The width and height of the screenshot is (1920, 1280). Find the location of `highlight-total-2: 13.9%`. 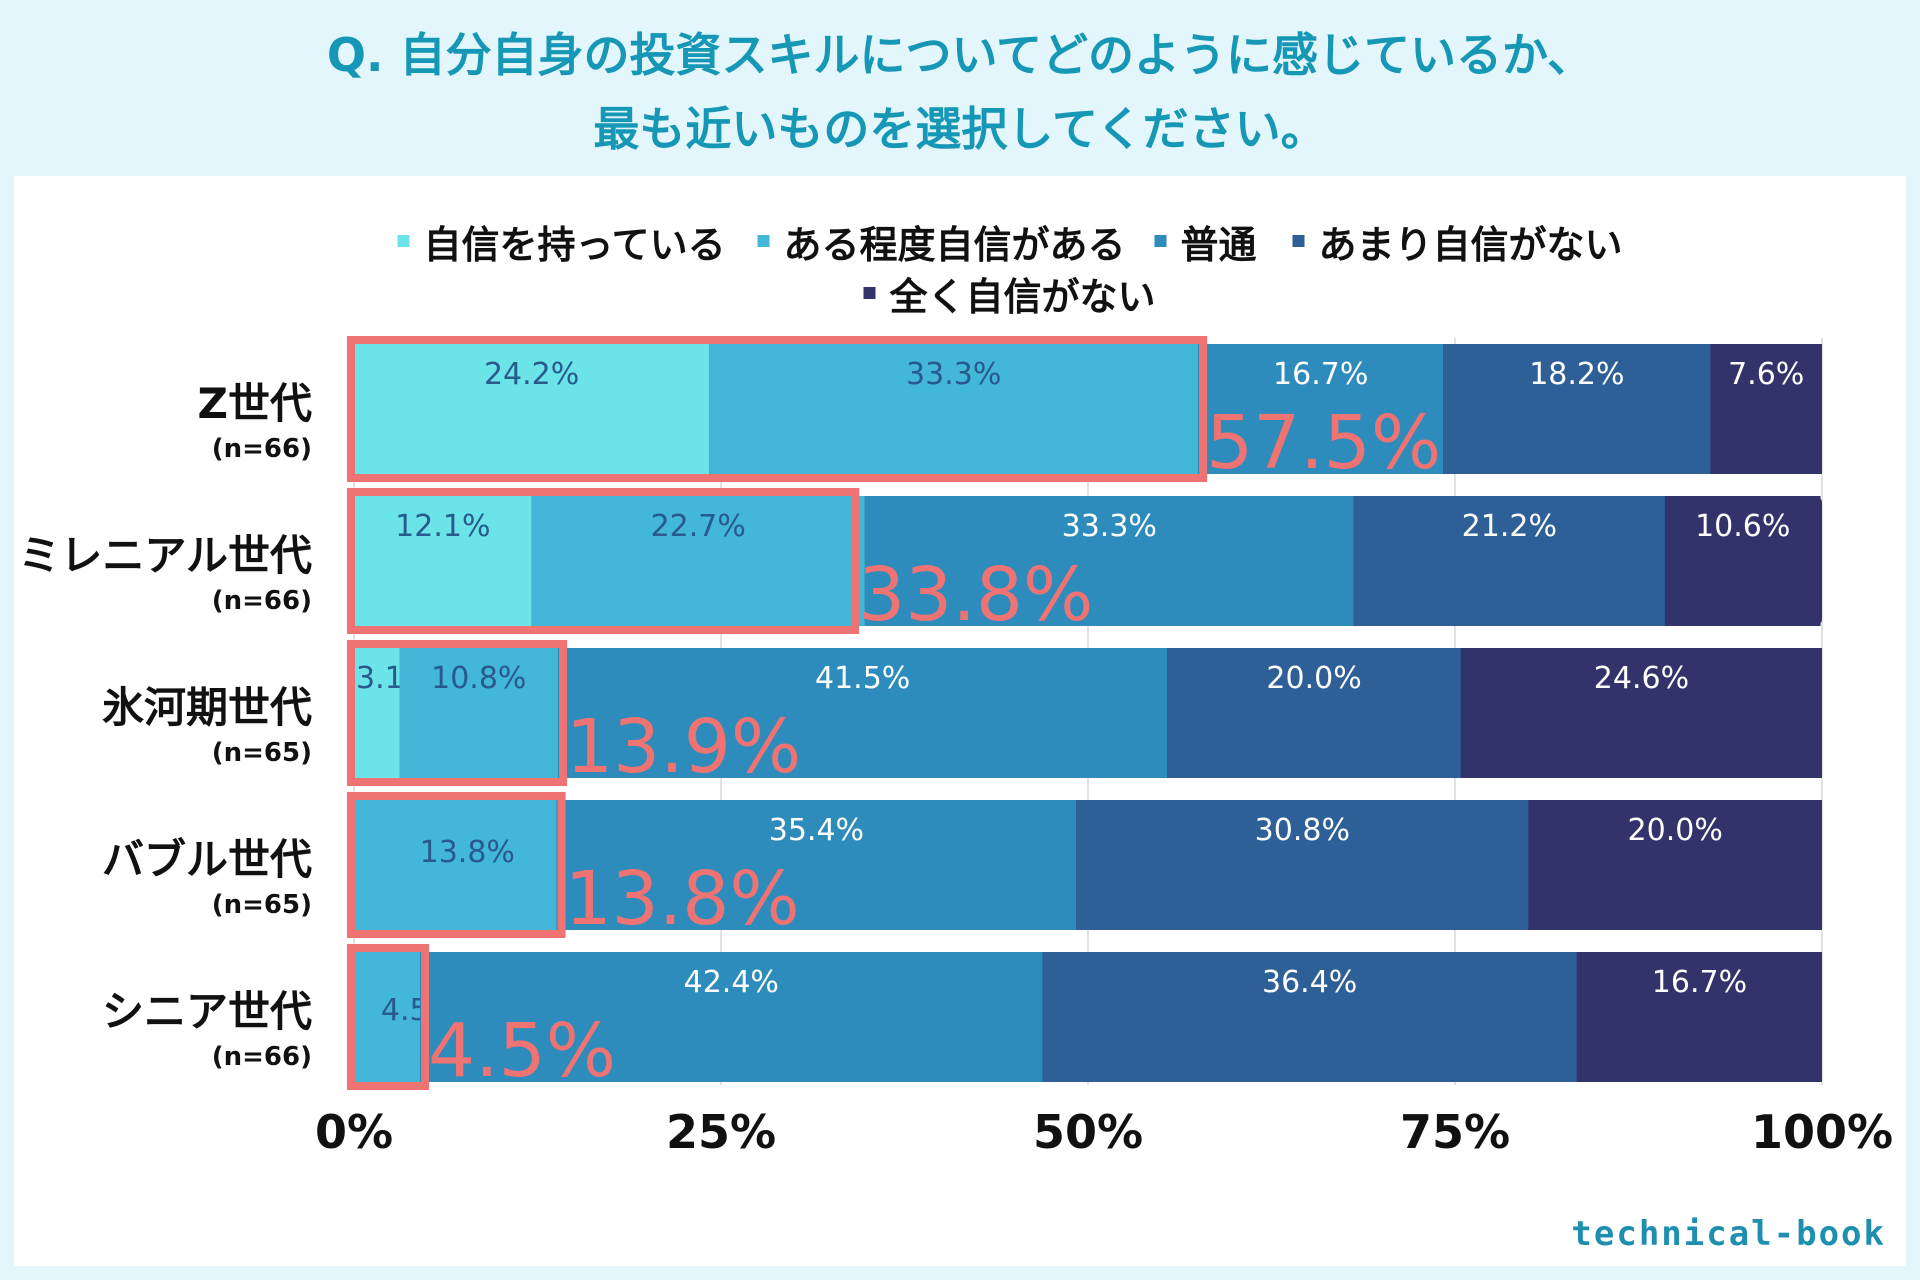

highlight-total-2: 13.9% is located at coordinates (683, 747).